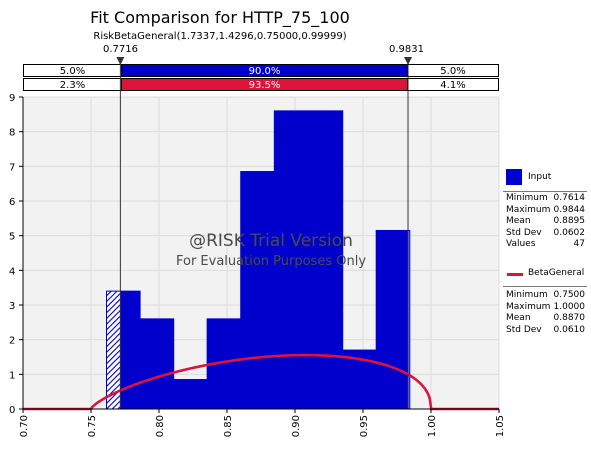  Describe the element at coordinates (528, 209) in the screenshot. I see `input-stat-label: Maximum` at that location.